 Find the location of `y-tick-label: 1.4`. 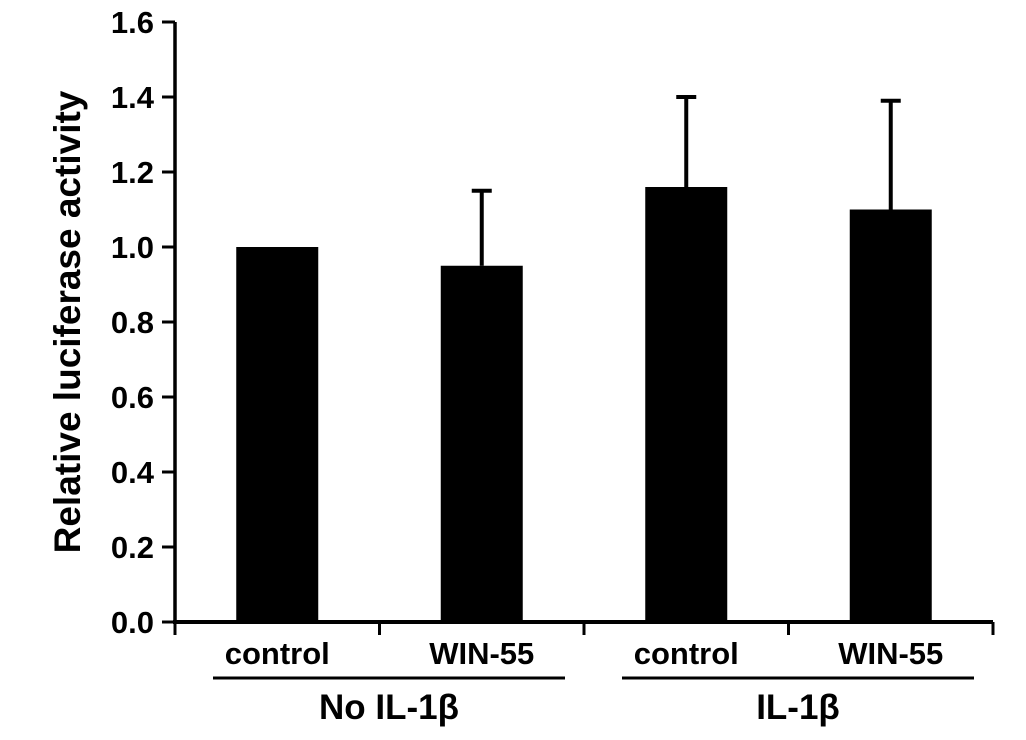

y-tick-label: 1.4 is located at coordinates (133, 97).